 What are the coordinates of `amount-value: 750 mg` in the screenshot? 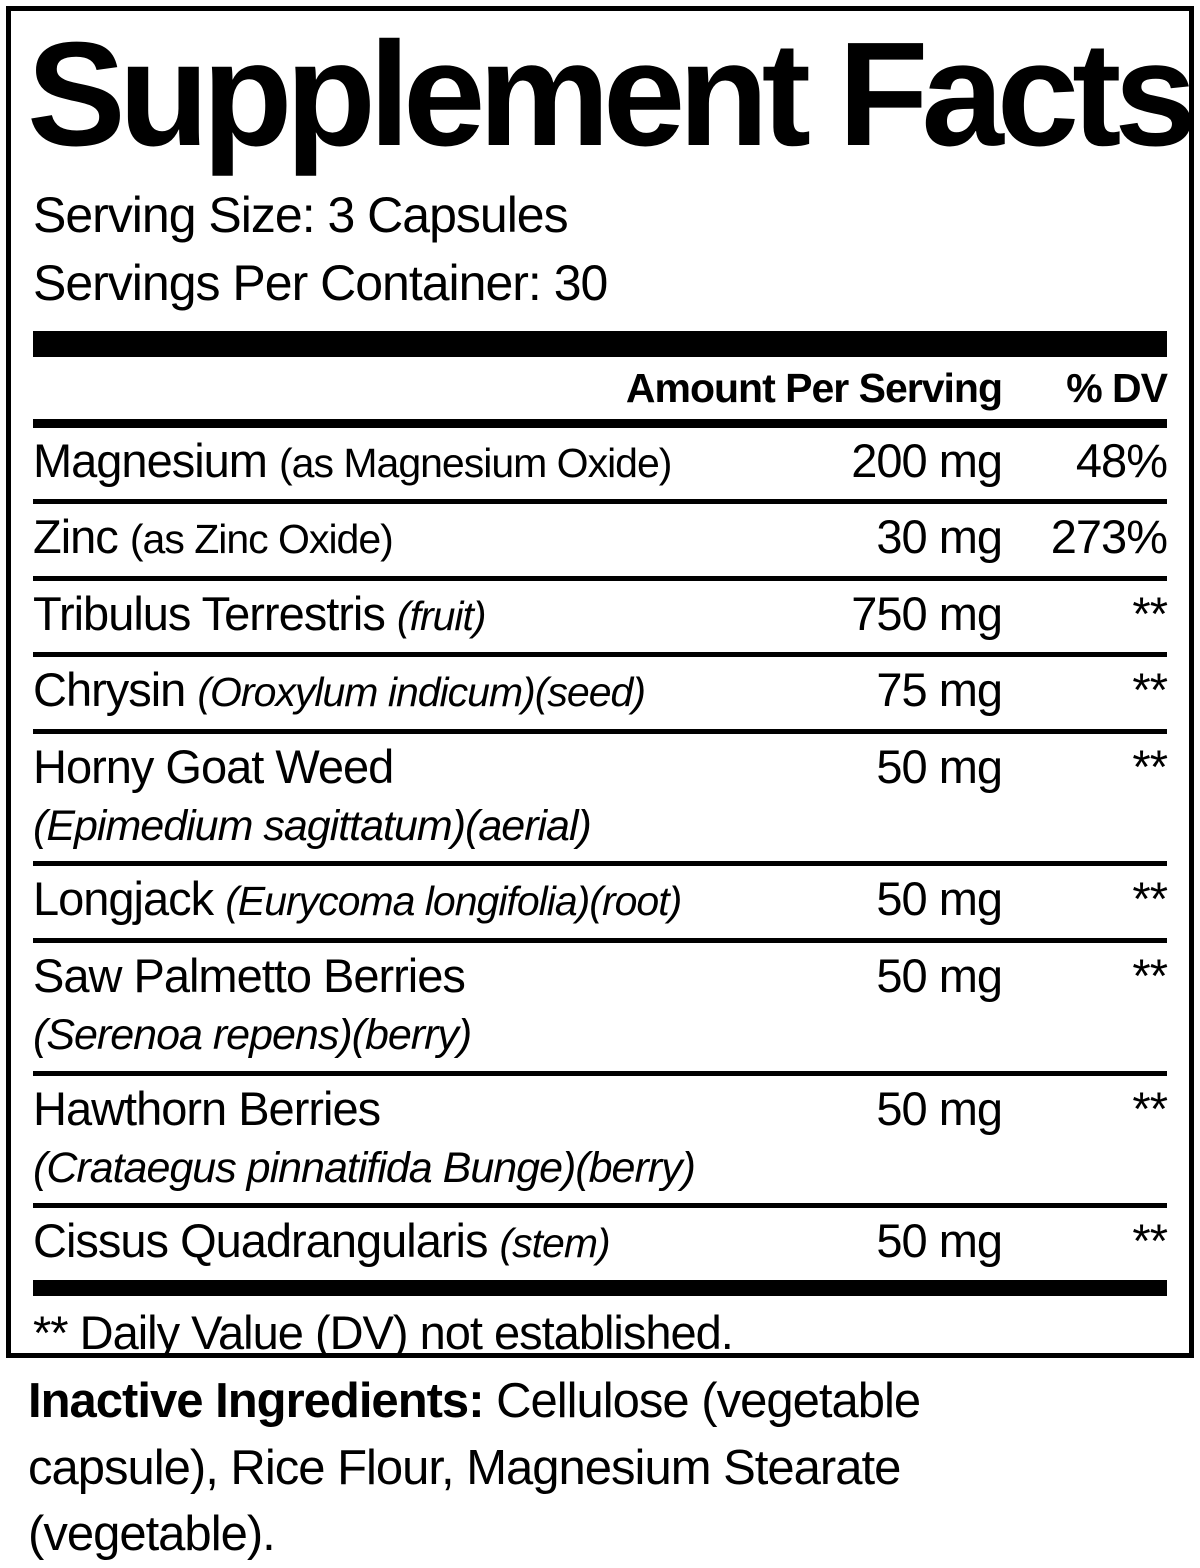 It's located at (927, 613).